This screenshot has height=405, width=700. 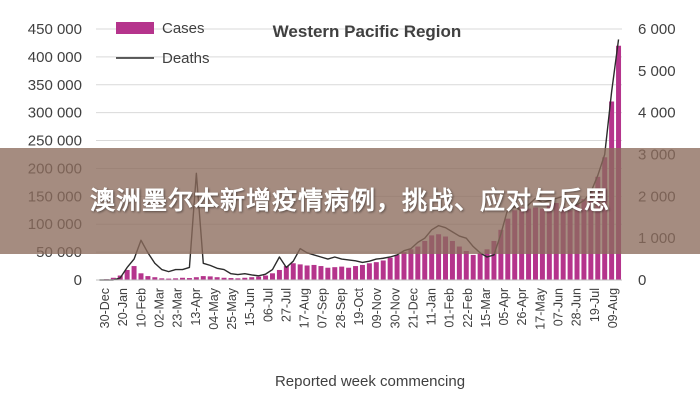 I want to click on x-tick-label: 17-Aug, so click(x=305, y=308).